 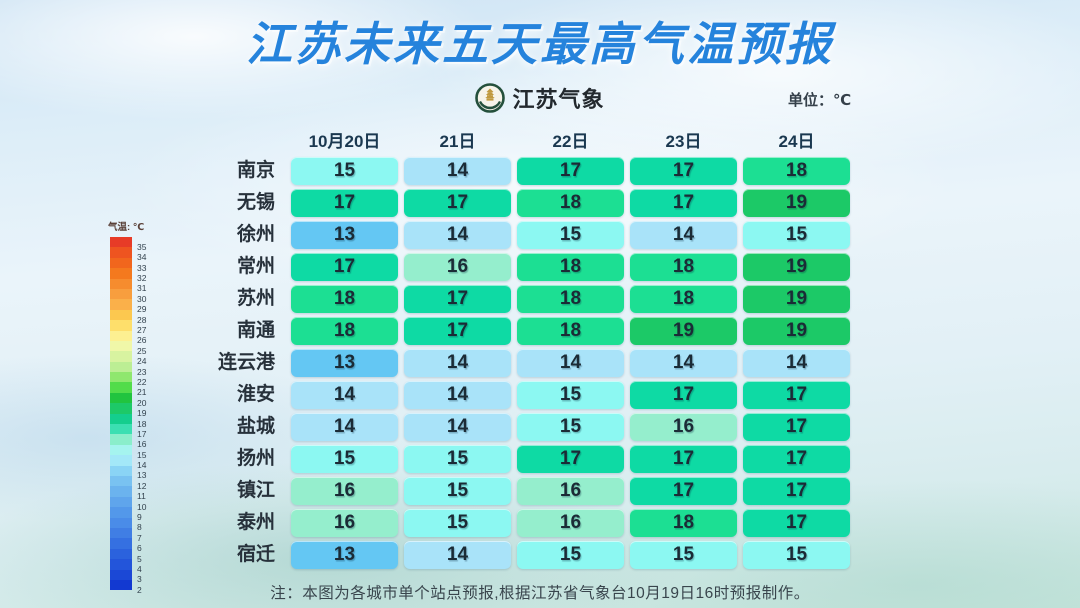 What do you see at coordinates (125, 399) in the screenshot?
I see `legend-entry: 20` at bounding box center [125, 399].